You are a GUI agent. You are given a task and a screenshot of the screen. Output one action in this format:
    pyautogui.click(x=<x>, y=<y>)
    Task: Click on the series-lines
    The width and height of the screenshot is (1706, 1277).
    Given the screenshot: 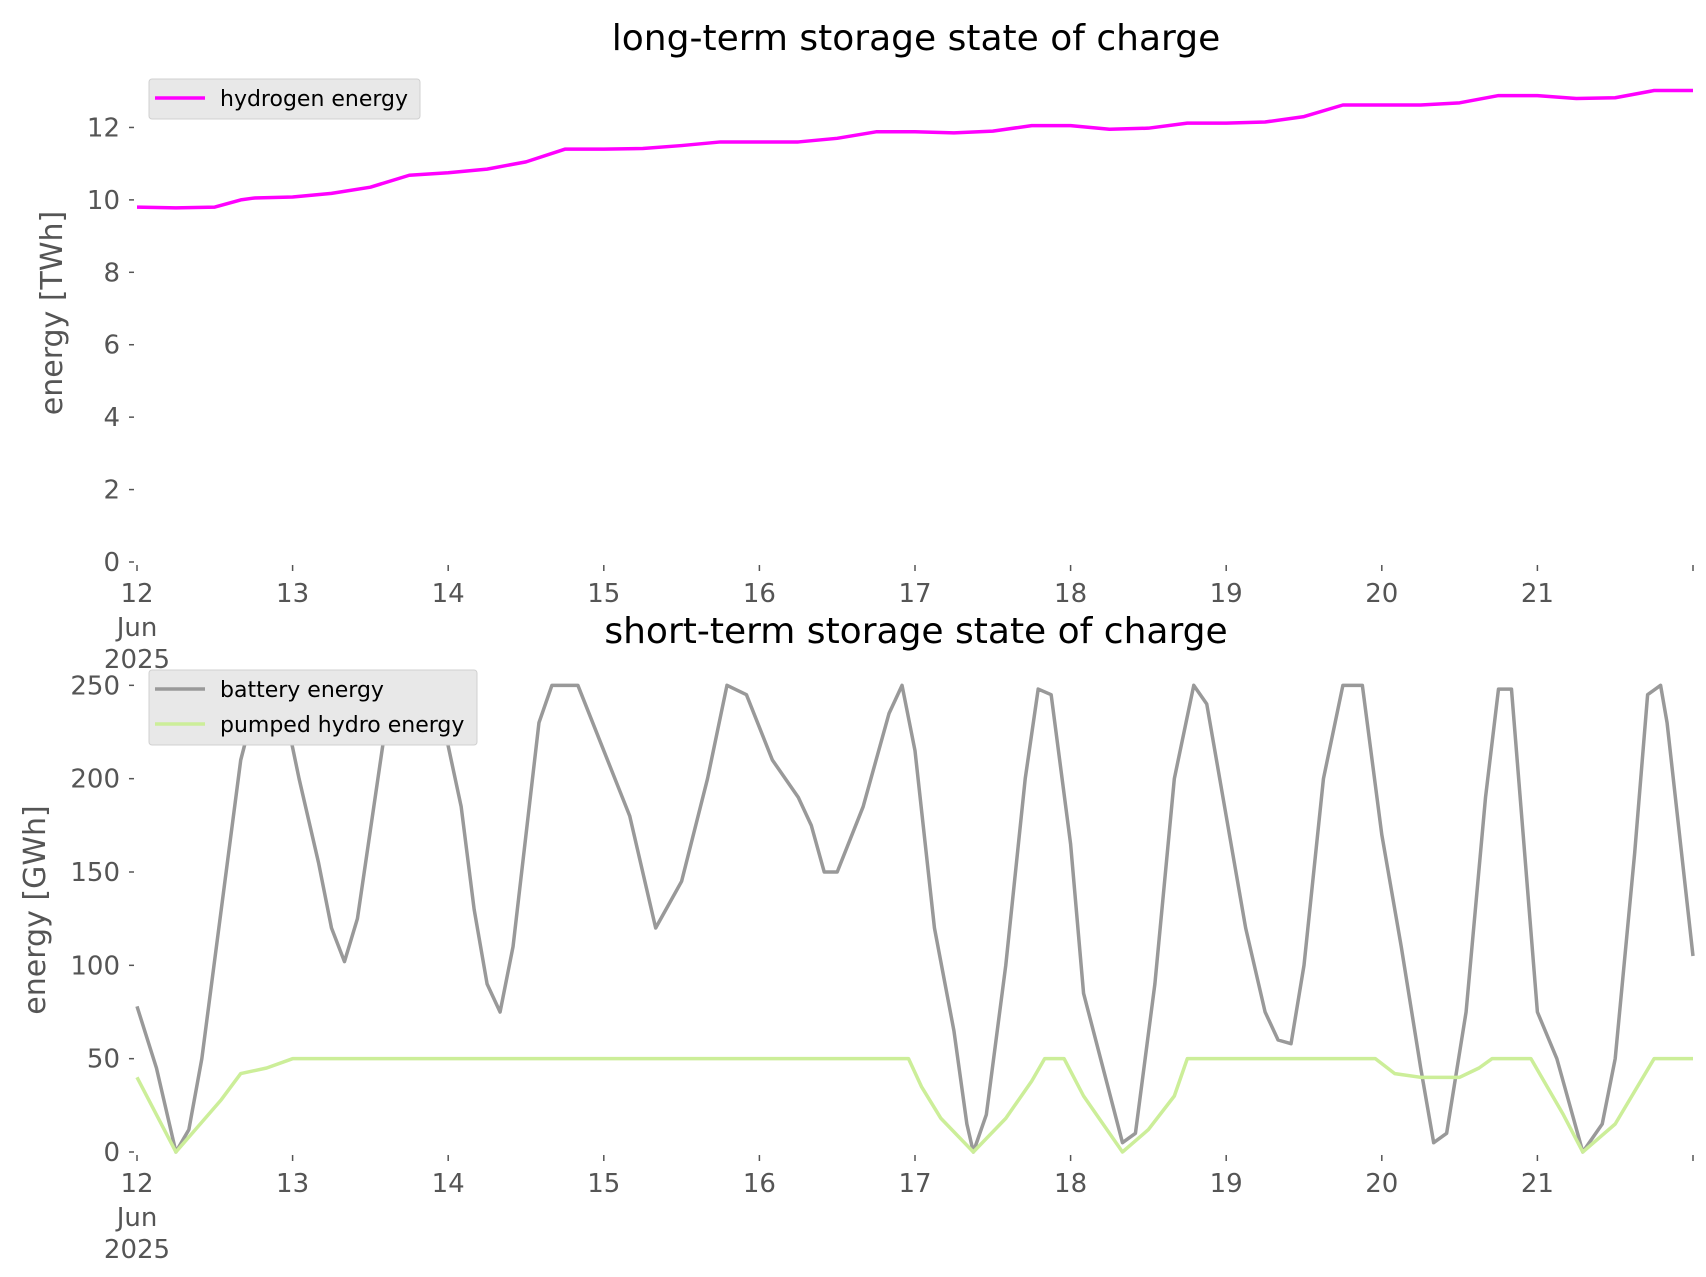 What is the action you would take?
    pyautogui.click(x=914, y=149)
    